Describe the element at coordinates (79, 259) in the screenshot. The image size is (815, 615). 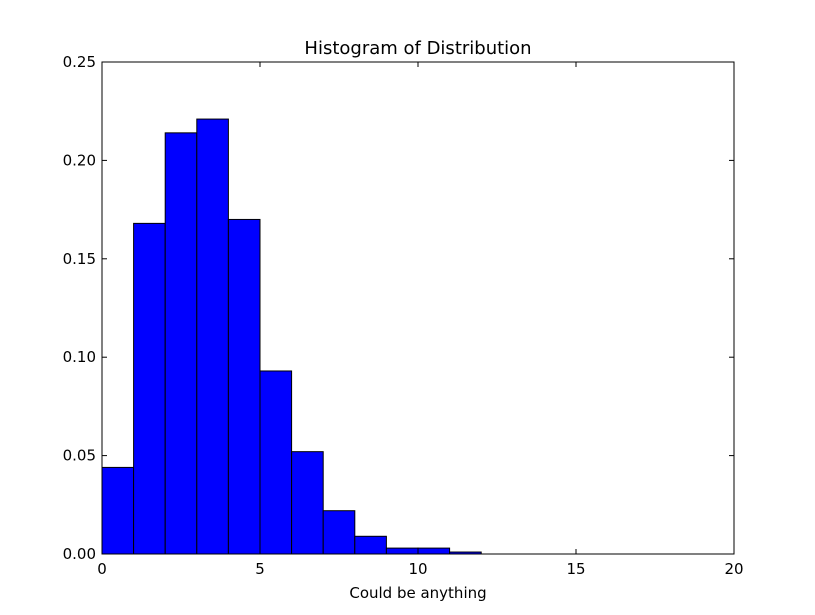
I see `y-tick-label-3: 0.15` at that location.